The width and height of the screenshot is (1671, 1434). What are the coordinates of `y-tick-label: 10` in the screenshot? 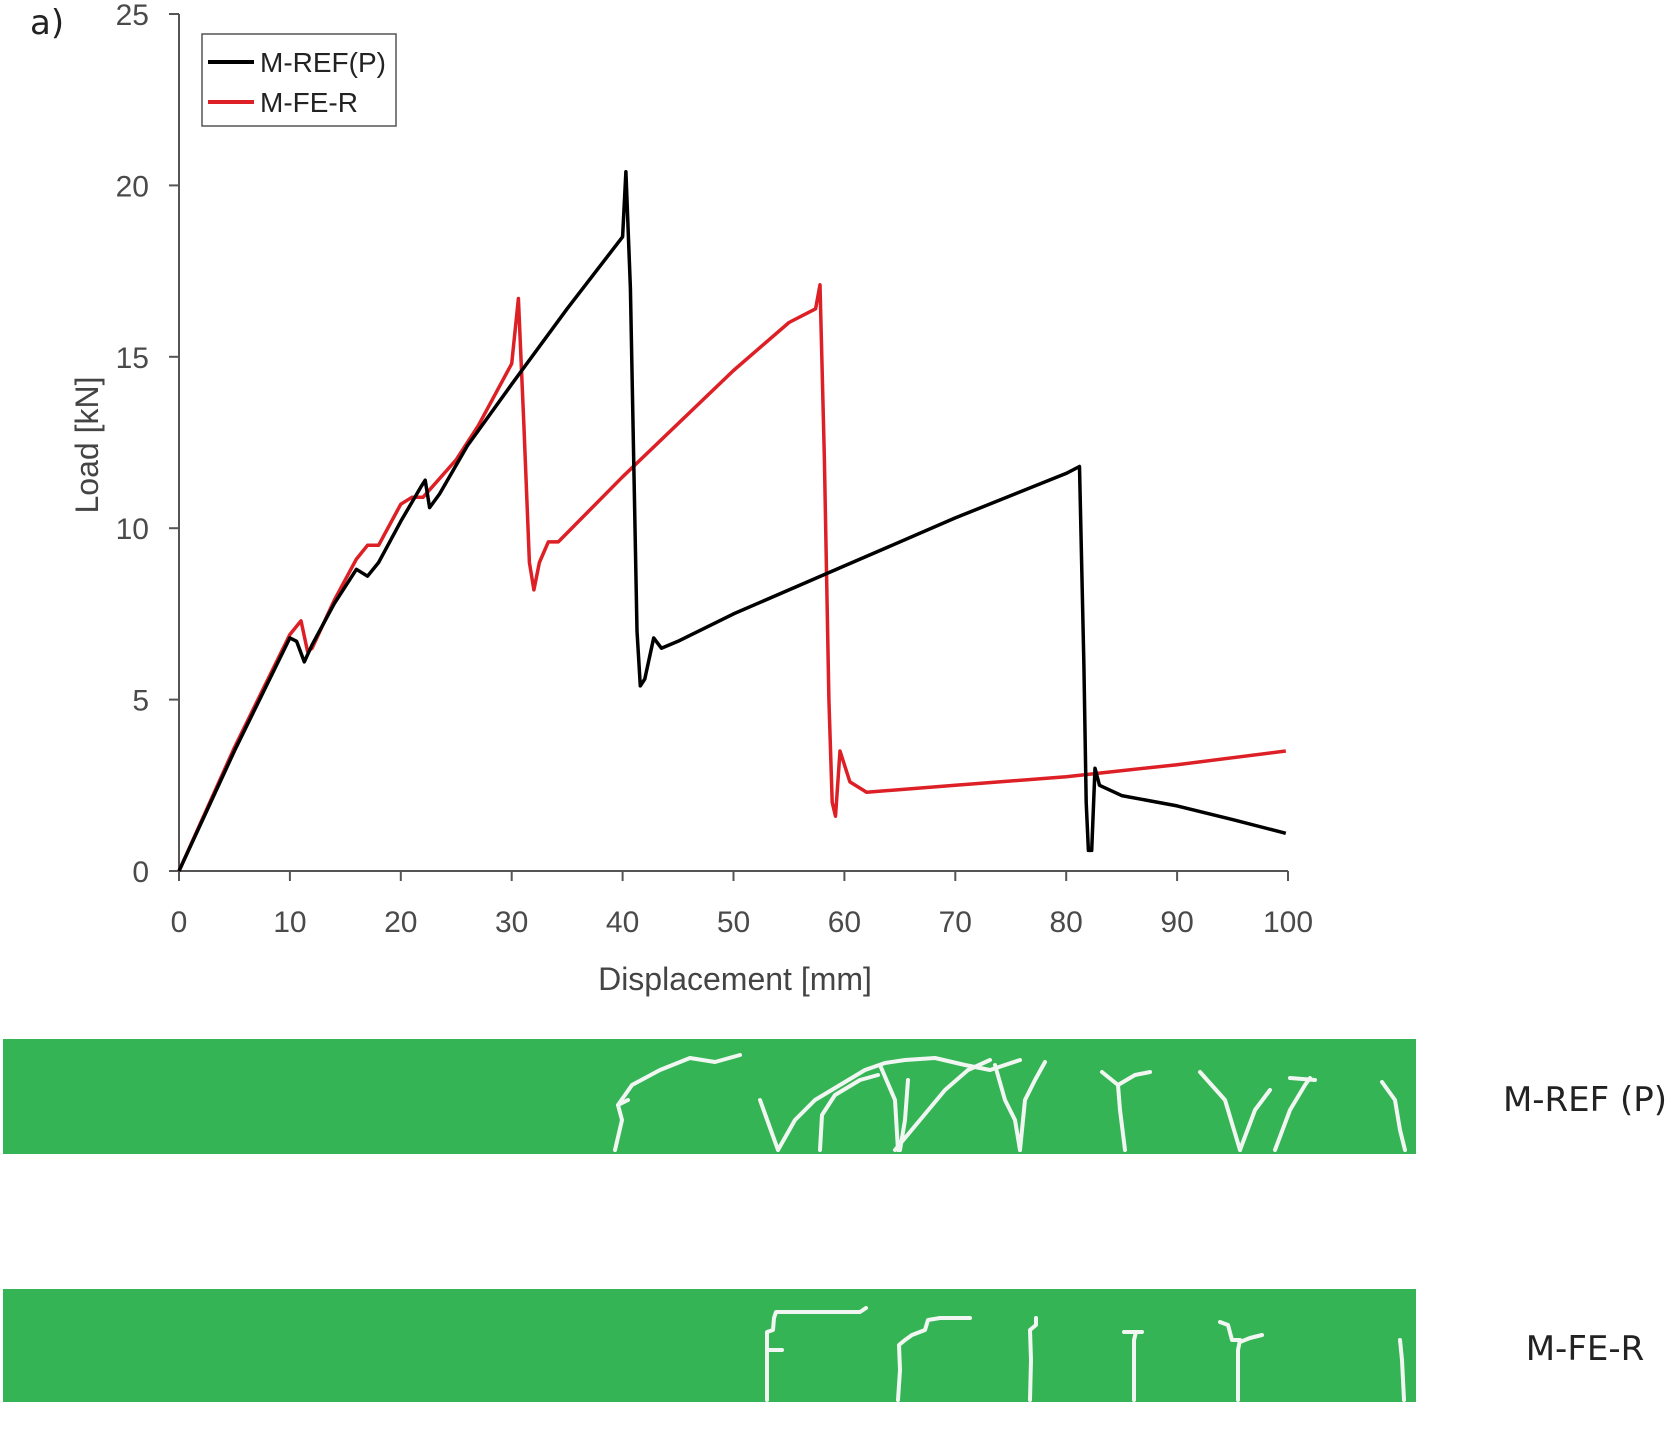 It's located at (132, 529).